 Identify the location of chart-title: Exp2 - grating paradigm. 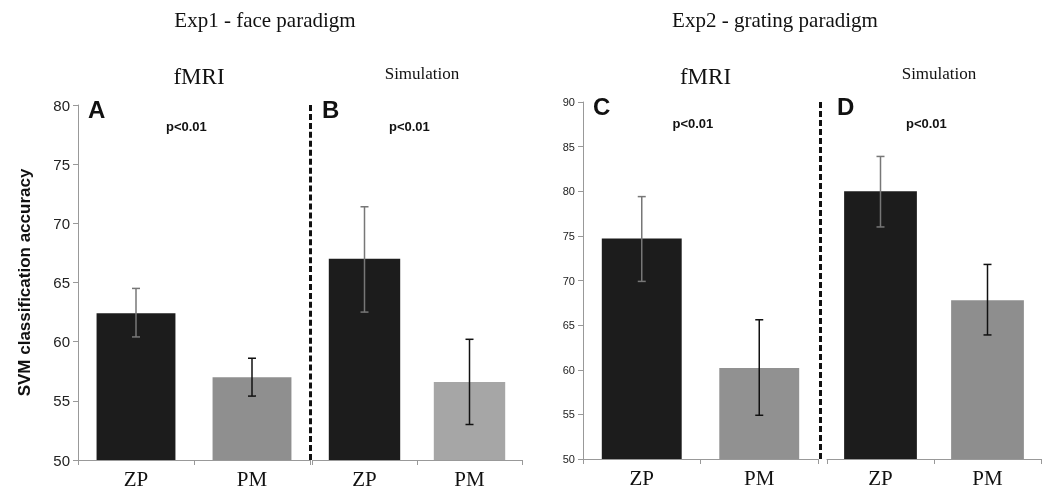
(775, 20).